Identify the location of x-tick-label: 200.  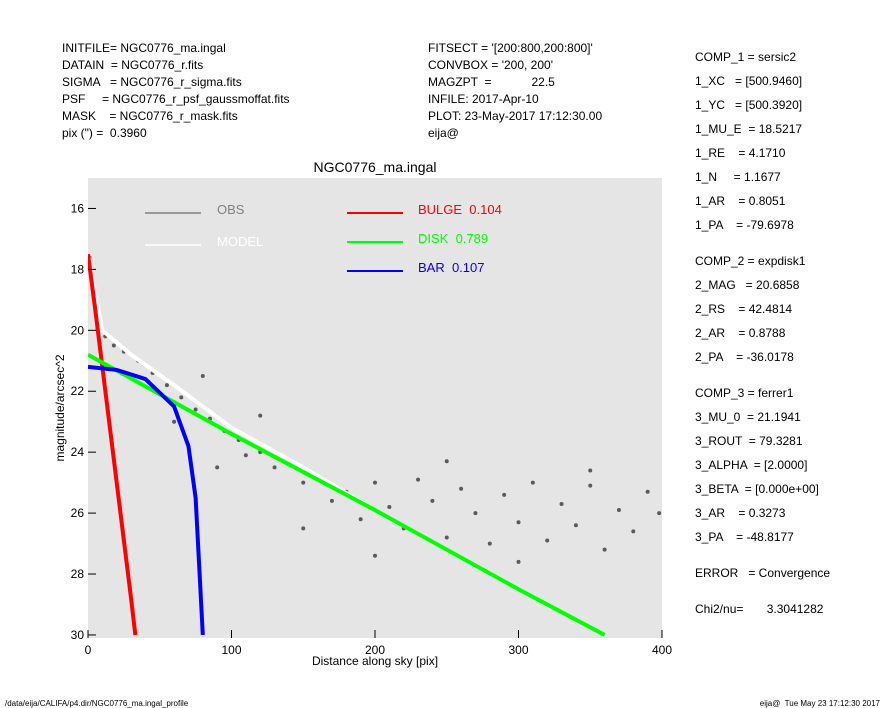
(375, 650).